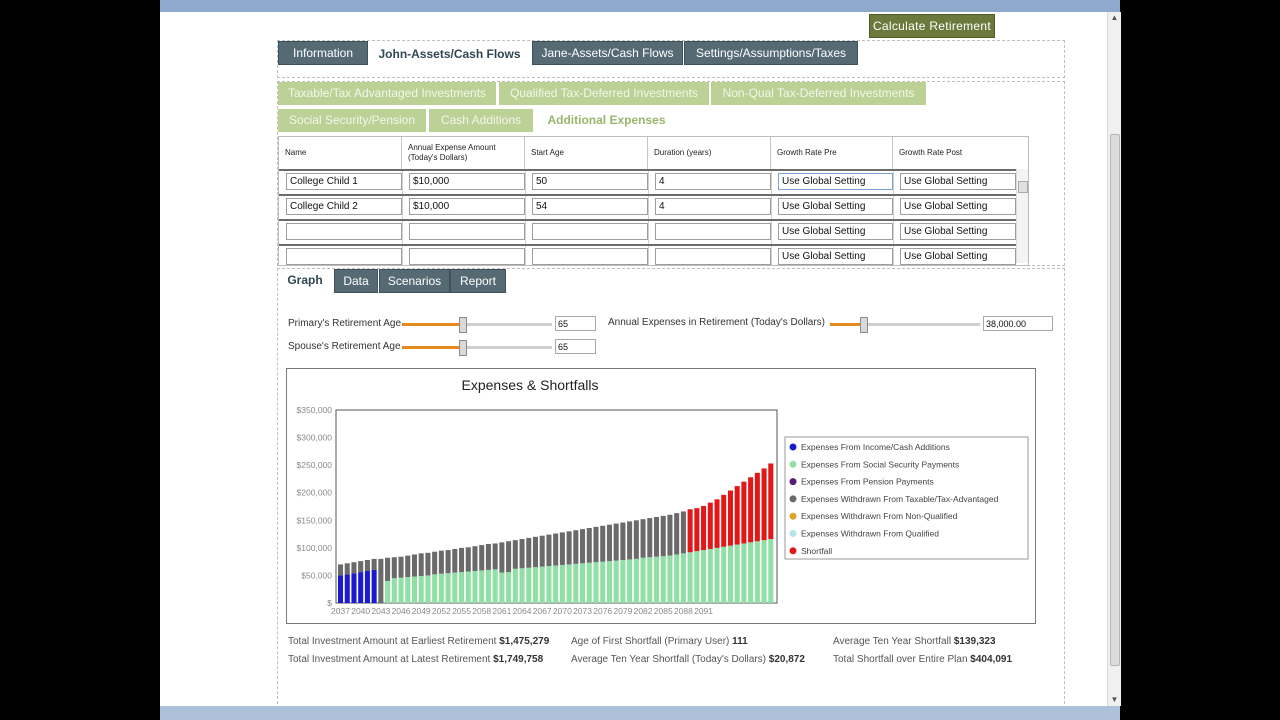 Image resolution: width=1280 pixels, height=720 pixels. What do you see at coordinates (643, 611) in the screenshot?
I see `x-tick-label: 2082` at bounding box center [643, 611].